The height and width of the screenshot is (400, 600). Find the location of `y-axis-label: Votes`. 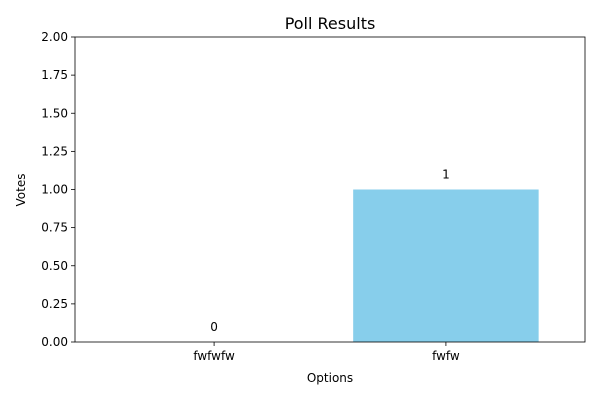

y-axis-label: Votes is located at coordinates (21, 190).